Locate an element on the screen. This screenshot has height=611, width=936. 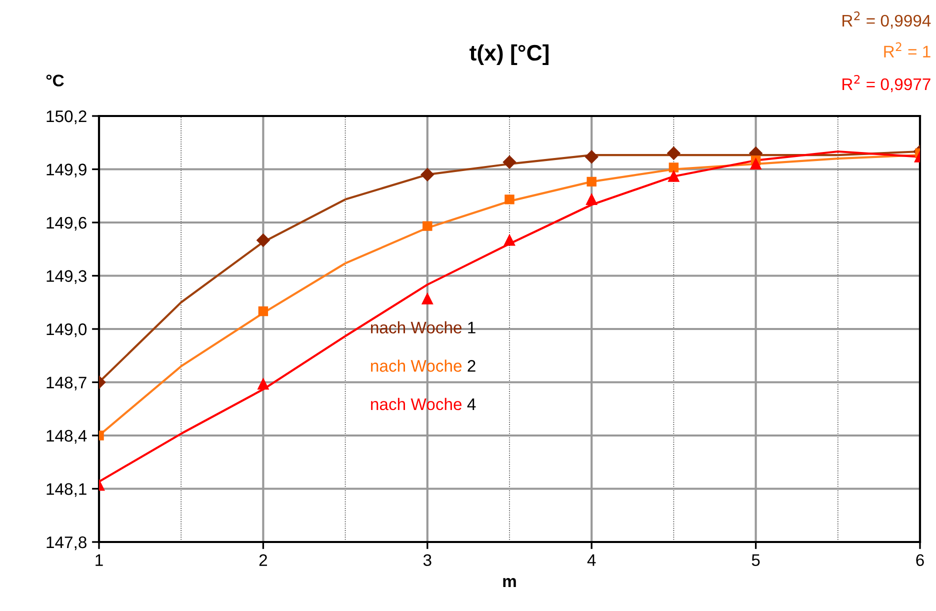
y-tick-label: 148,4 is located at coordinates (66, 437).